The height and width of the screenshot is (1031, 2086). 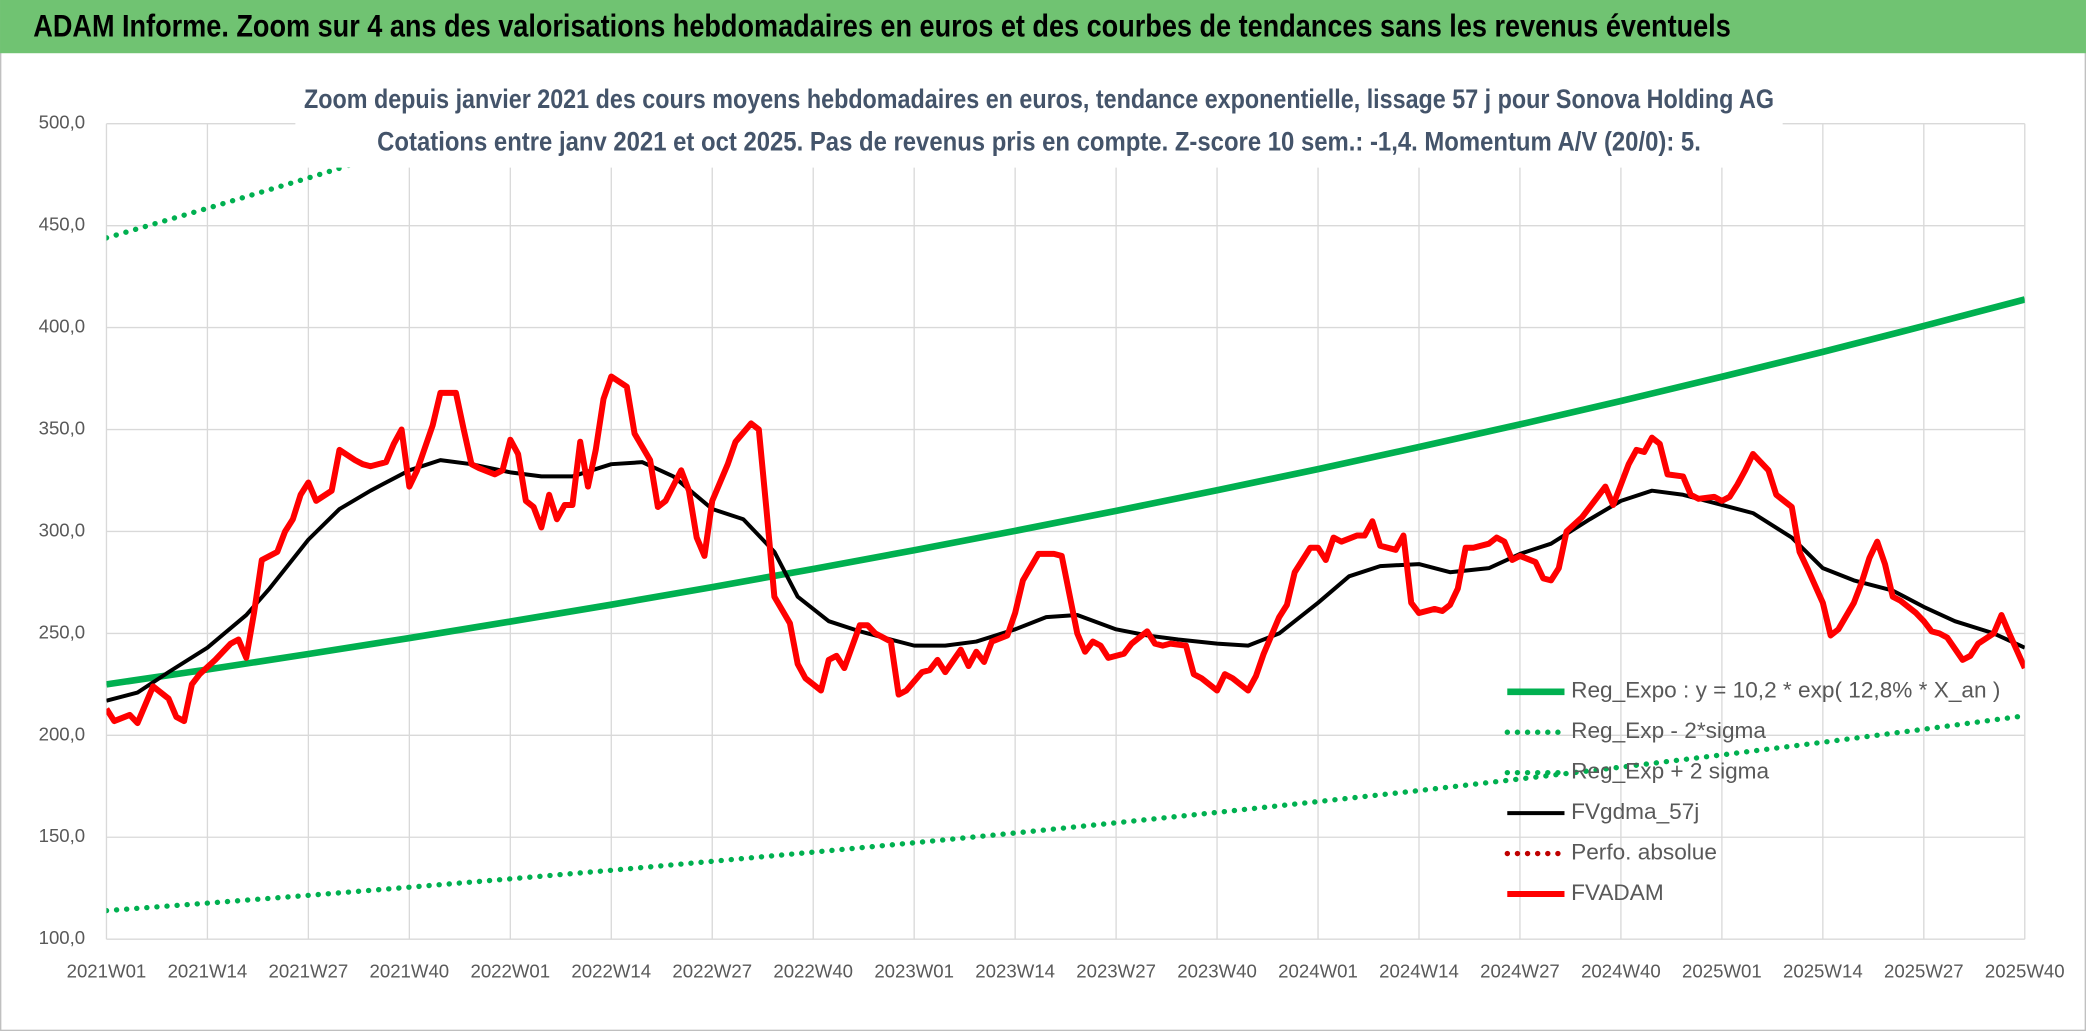 What do you see at coordinates (2025, 970) in the screenshot?
I see `x-tick-label: 2025W40` at bounding box center [2025, 970].